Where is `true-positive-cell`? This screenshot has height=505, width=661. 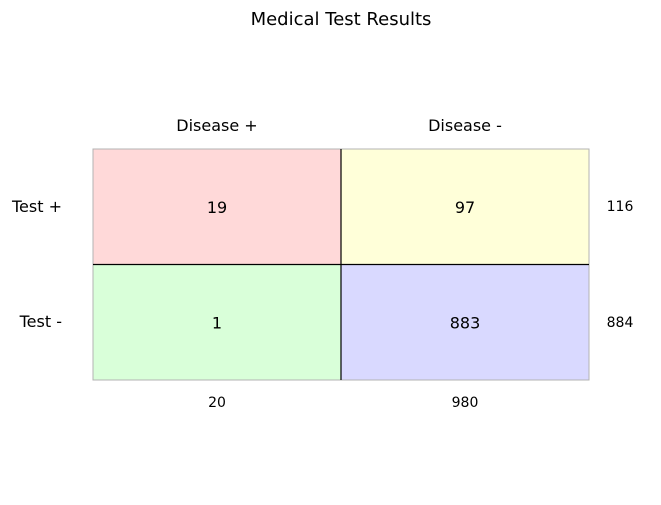 true-positive-cell is located at coordinates (217, 207).